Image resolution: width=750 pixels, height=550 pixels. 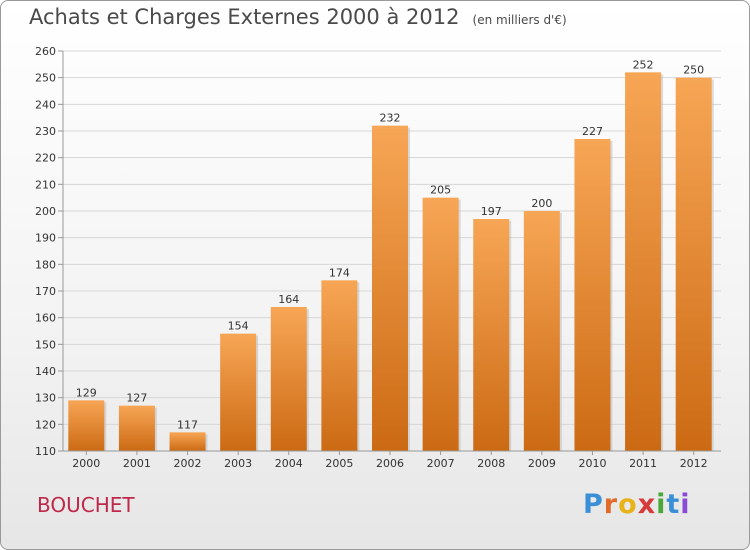 What do you see at coordinates (45, 371) in the screenshot?
I see `y-tick-label: 140` at bounding box center [45, 371].